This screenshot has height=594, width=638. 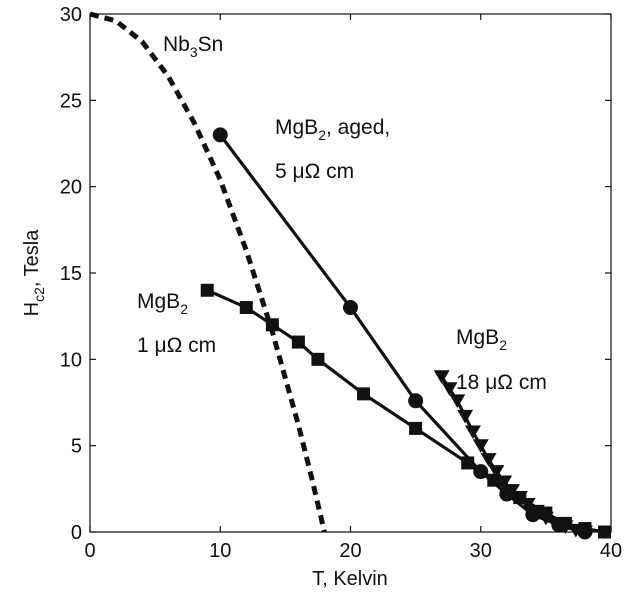 What do you see at coordinates (611, 551) in the screenshot?
I see `x-tick-label: 40` at bounding box center [611, 551].